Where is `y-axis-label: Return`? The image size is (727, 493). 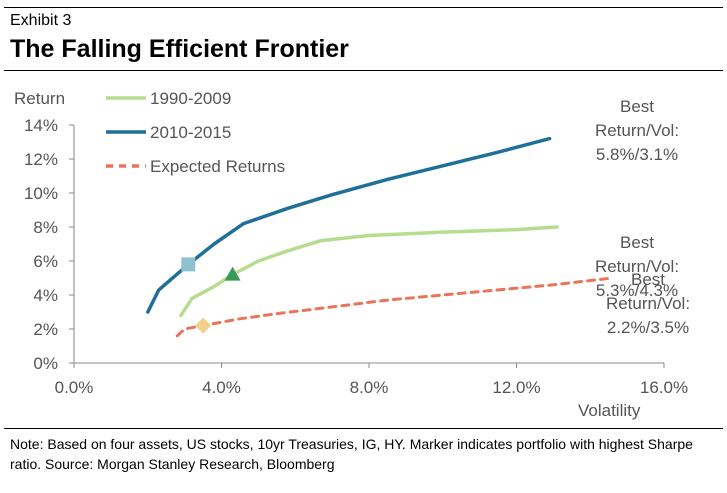 y-axis-label: Return is located at coordinates (39, 98).